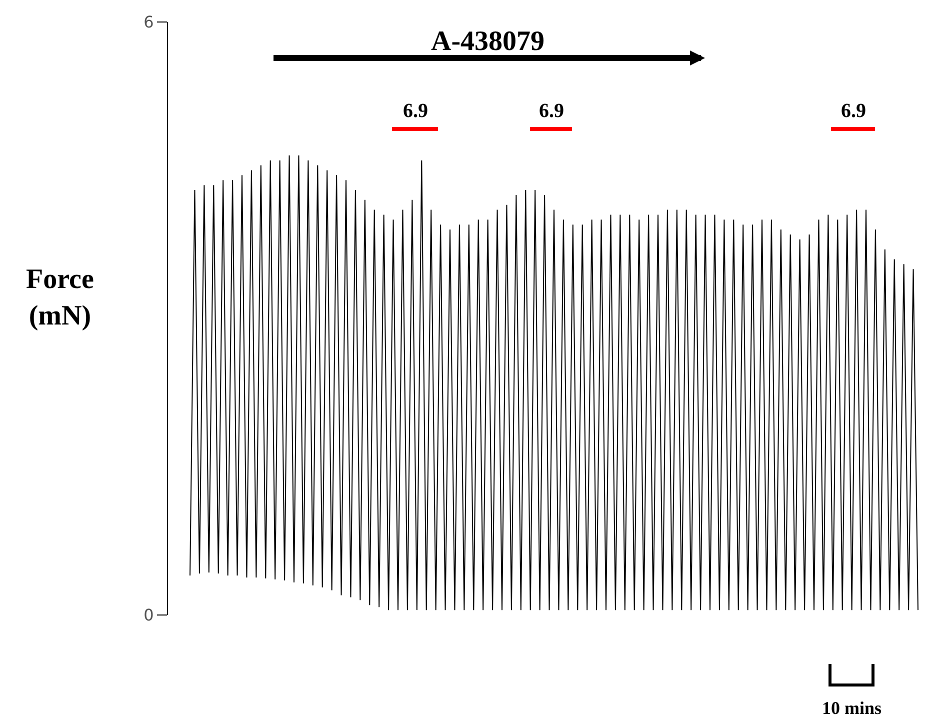 This screenshot has height=722, width=925. Describe the element at coordinates (149, 22) in the screenshot. I see `y-tick-label: 6` at that location.